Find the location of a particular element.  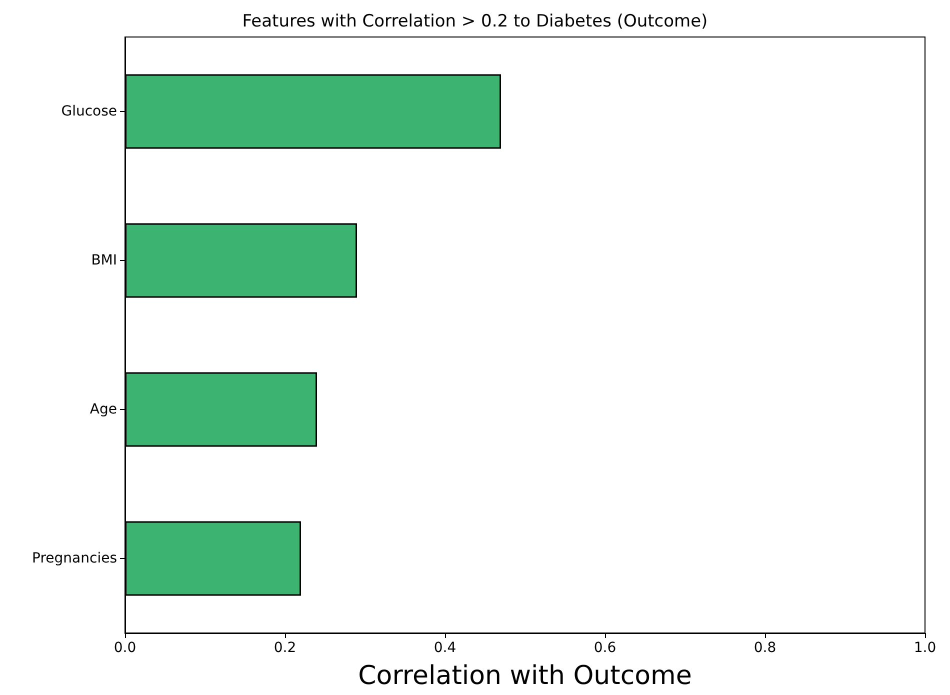

x-axis-title: Correlation with Outcome is located at coordinates (525, 676).